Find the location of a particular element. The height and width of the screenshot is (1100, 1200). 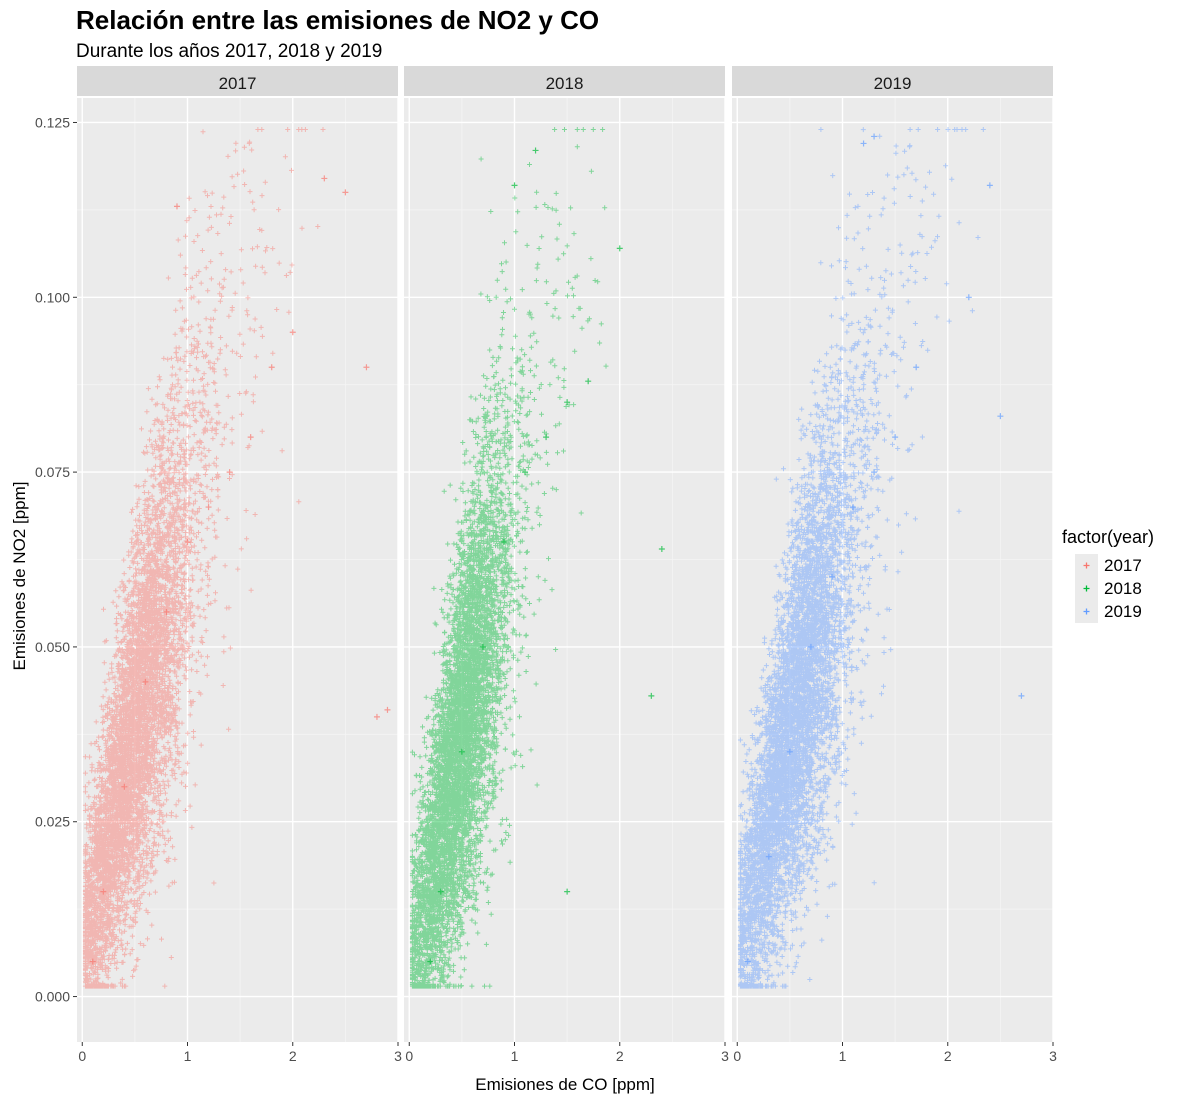

y-tick-label: 0.100 is located at coordinates (52, 297).